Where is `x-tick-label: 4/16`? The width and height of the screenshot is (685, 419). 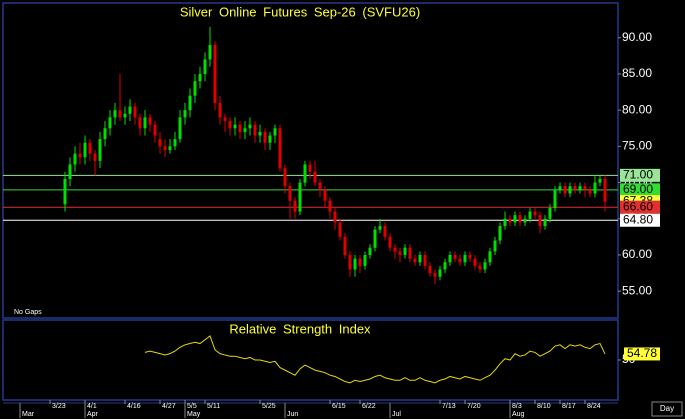 x-tick-label: 4/16 is located at coordinates (134, 406).